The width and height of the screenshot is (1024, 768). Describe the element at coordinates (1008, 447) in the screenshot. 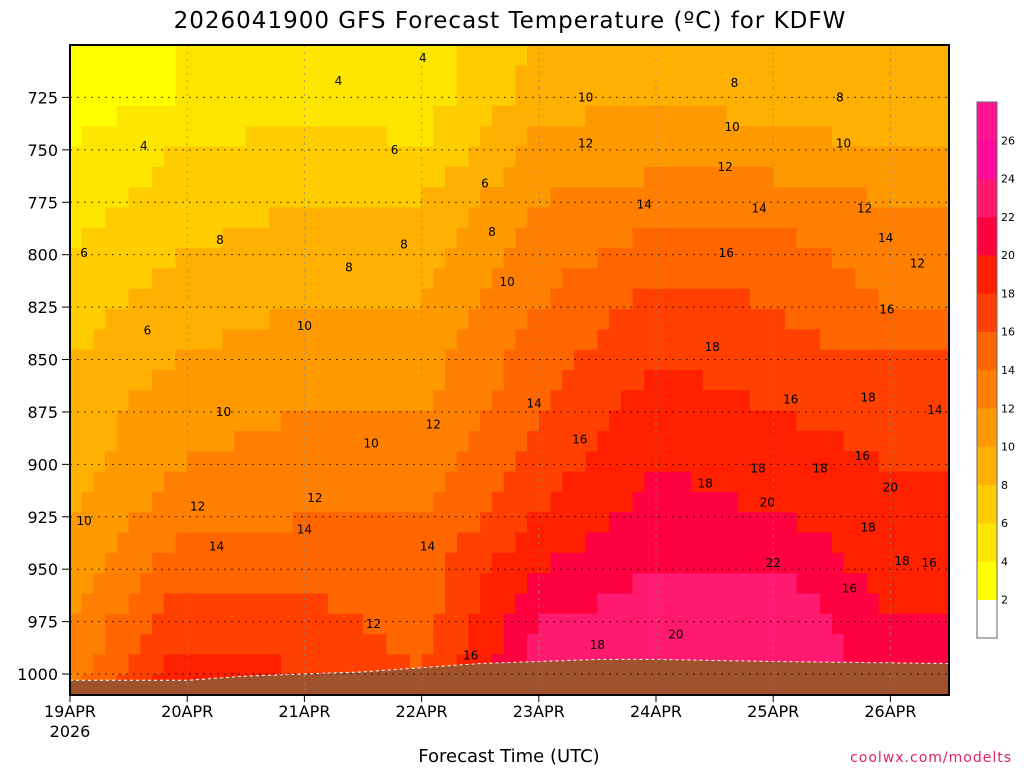

I see `colorbar-label: 10` at that location.